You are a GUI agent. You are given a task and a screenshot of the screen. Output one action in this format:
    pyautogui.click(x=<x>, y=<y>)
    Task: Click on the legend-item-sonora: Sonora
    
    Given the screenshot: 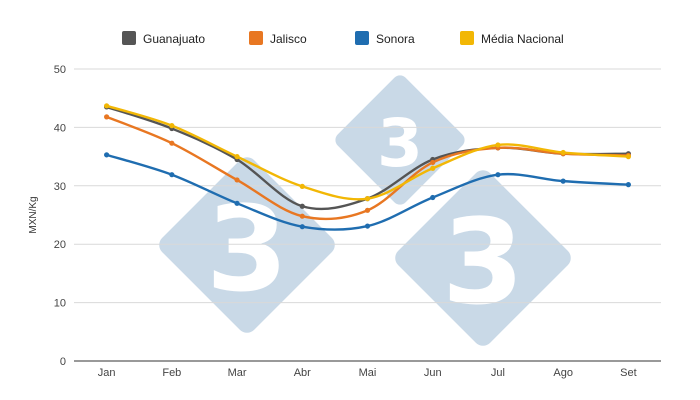 What is the action you would take?
    pyautogui.click(x=385, y=38)
    